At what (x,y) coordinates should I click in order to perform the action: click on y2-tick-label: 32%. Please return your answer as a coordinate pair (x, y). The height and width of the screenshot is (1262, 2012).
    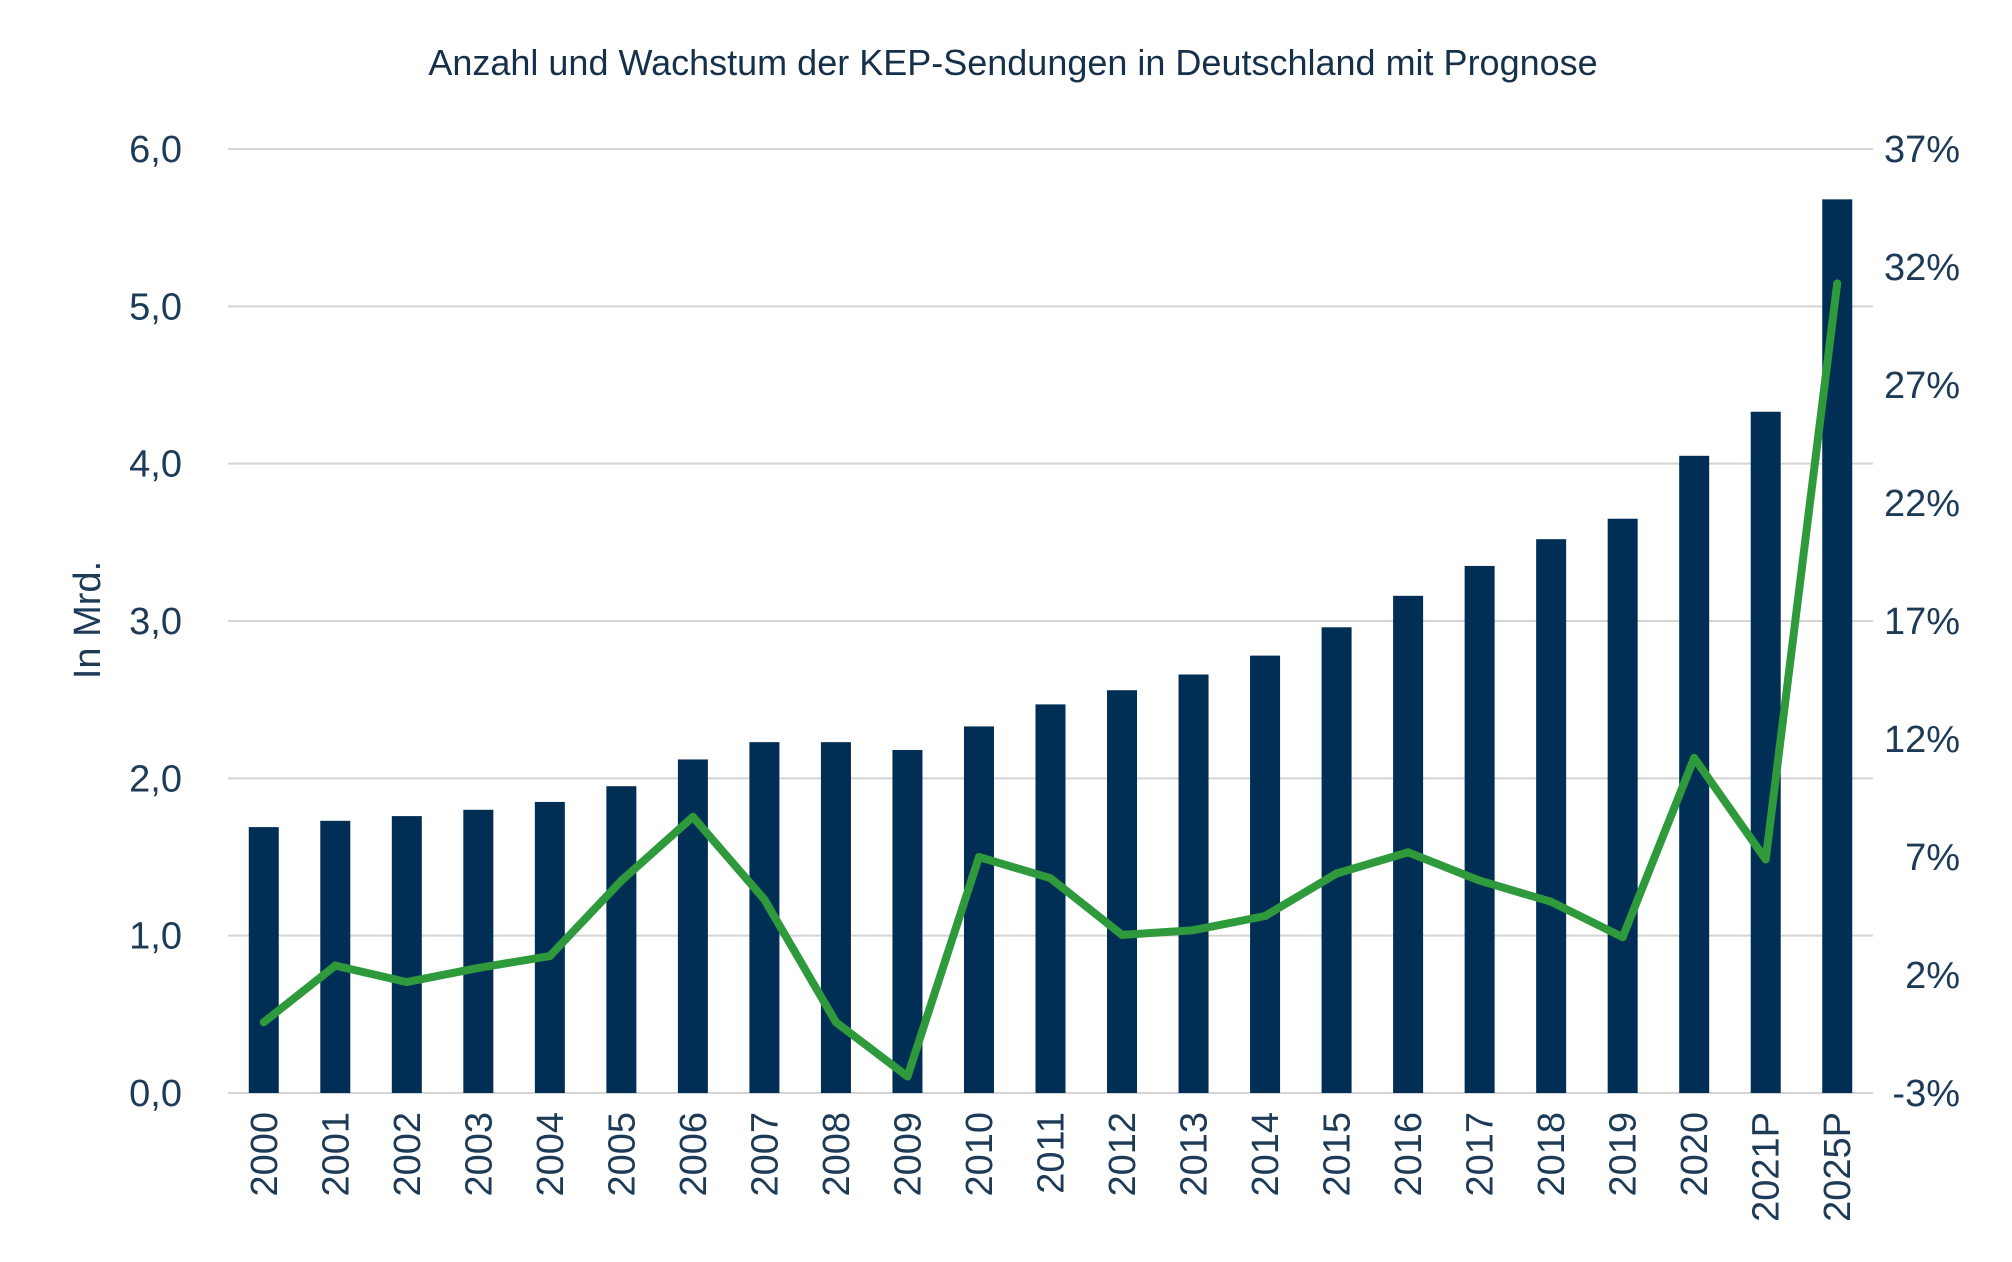
    Looking at the image, I should click on (1922, 268).